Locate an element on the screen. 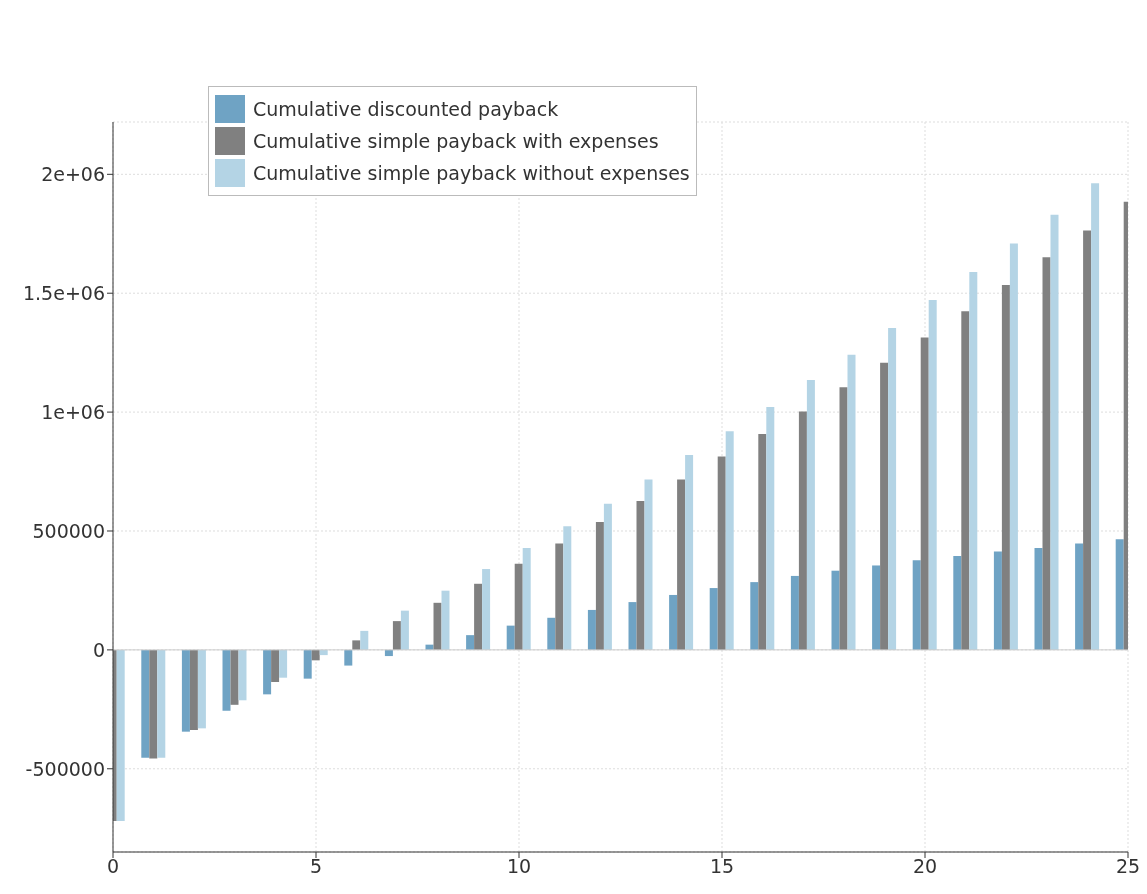  legend-label: Cumulative discounted payback is located at coordinates (406, 109).